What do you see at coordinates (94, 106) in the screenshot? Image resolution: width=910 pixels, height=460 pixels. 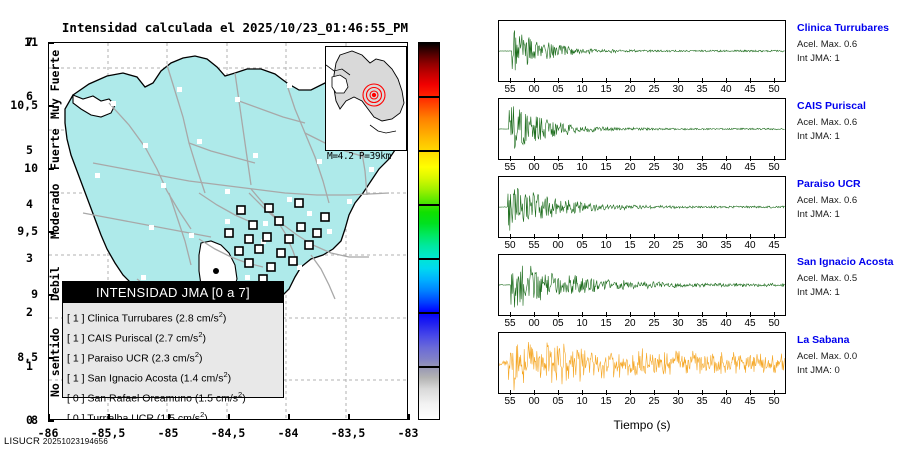 I see `northwest-inlets` at bounding box center [94, 106].